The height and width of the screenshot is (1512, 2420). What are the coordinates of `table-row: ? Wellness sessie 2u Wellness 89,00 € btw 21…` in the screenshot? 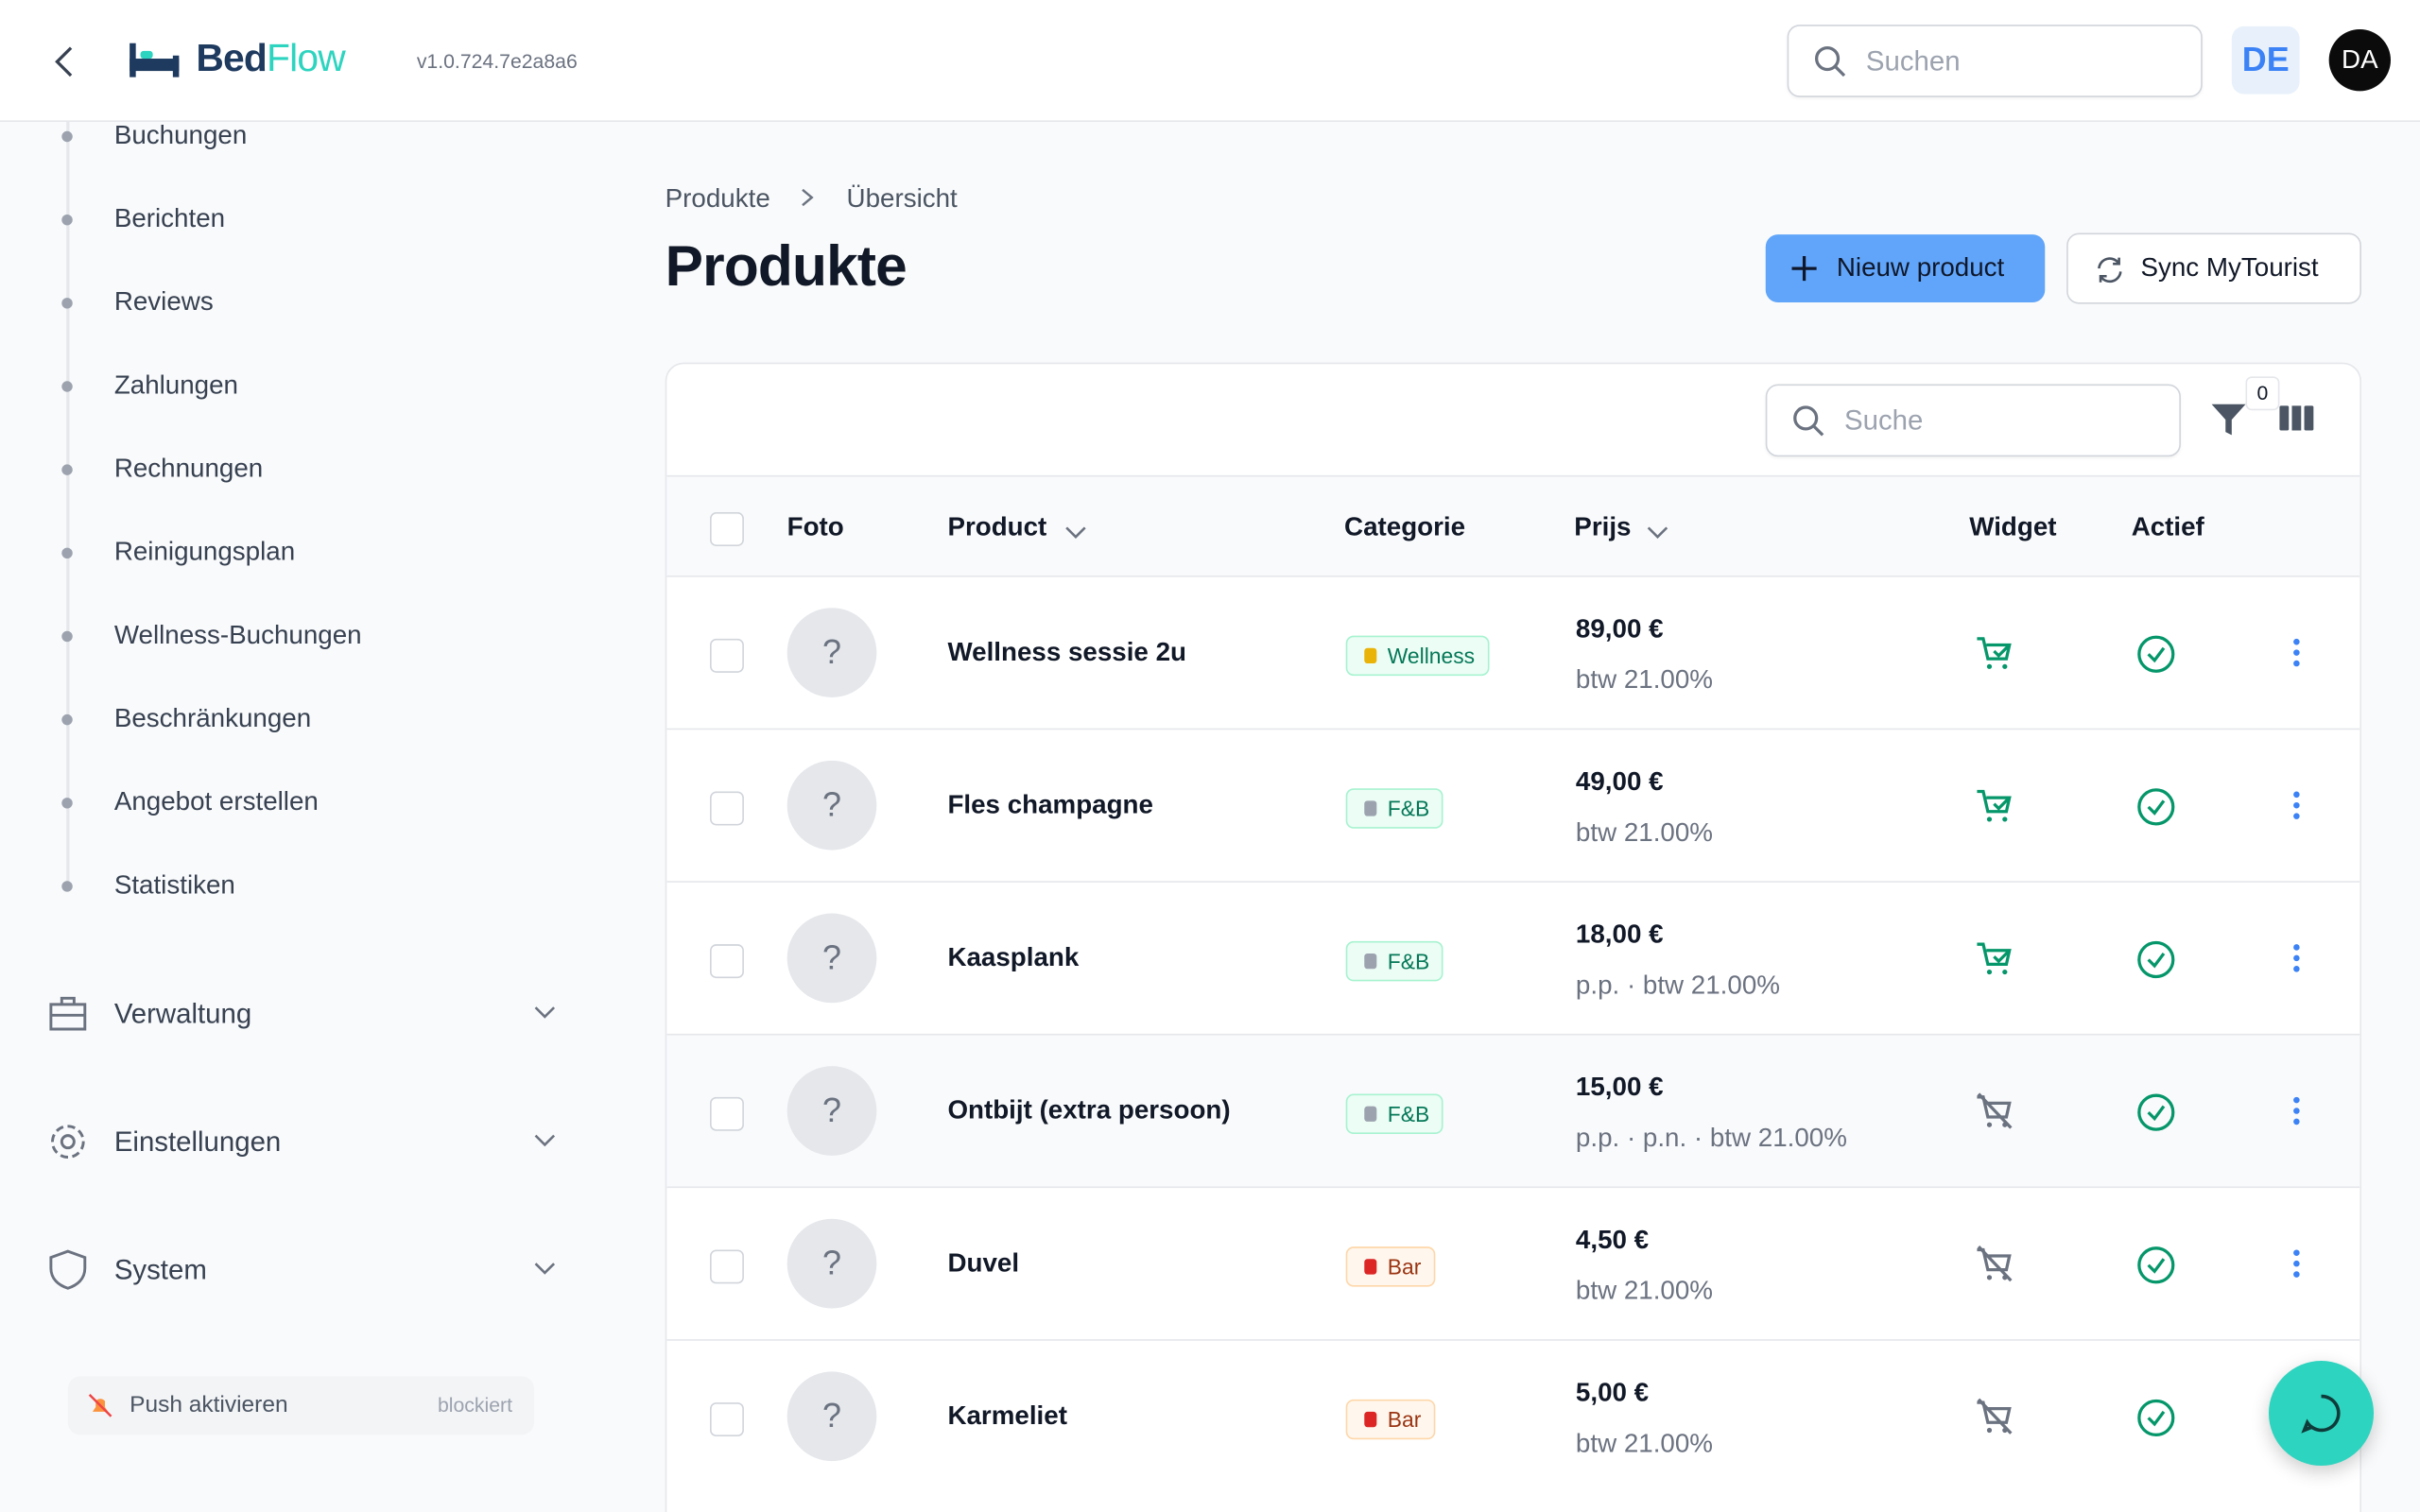 It's located at (1513, 652).